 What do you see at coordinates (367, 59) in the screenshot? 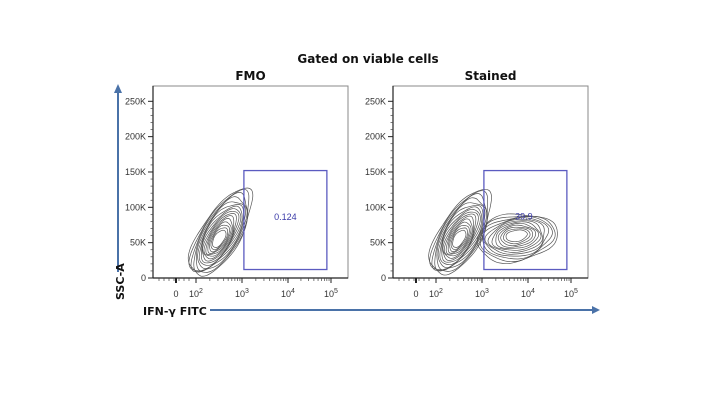
I see `figure-title: Gated on viable cells` at bounding box center [367, 59].